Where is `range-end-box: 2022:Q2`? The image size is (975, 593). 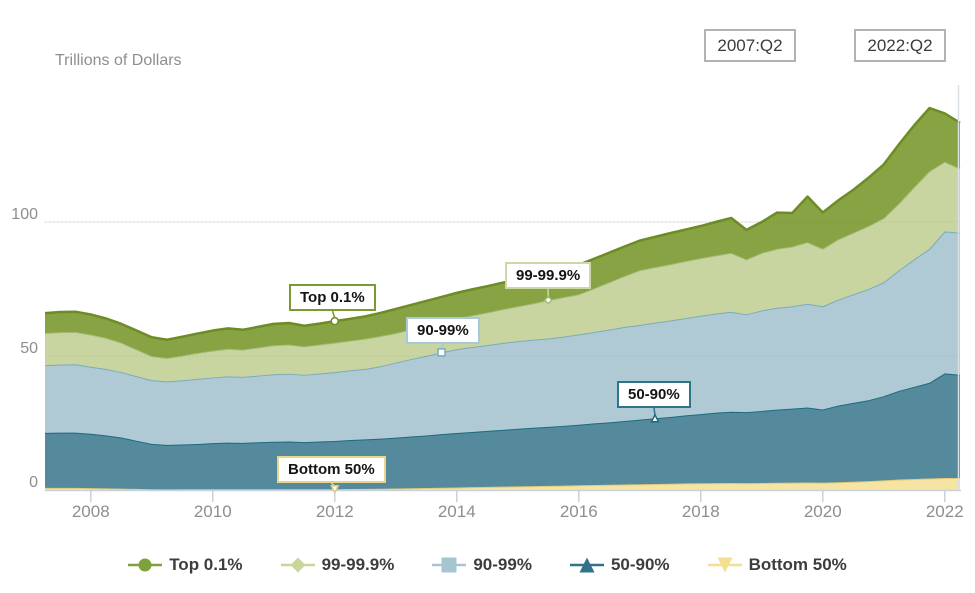 range-end-box: 2022:Q2 is located at coordinates (900, 45).